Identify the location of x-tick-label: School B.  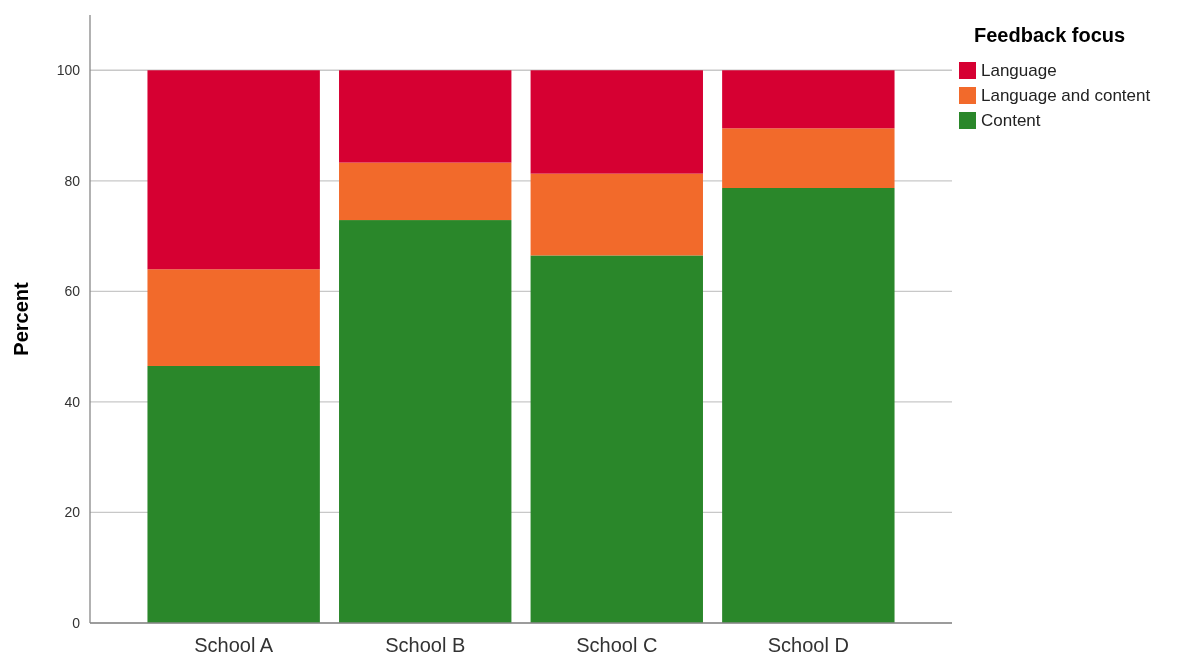
(425, 645).